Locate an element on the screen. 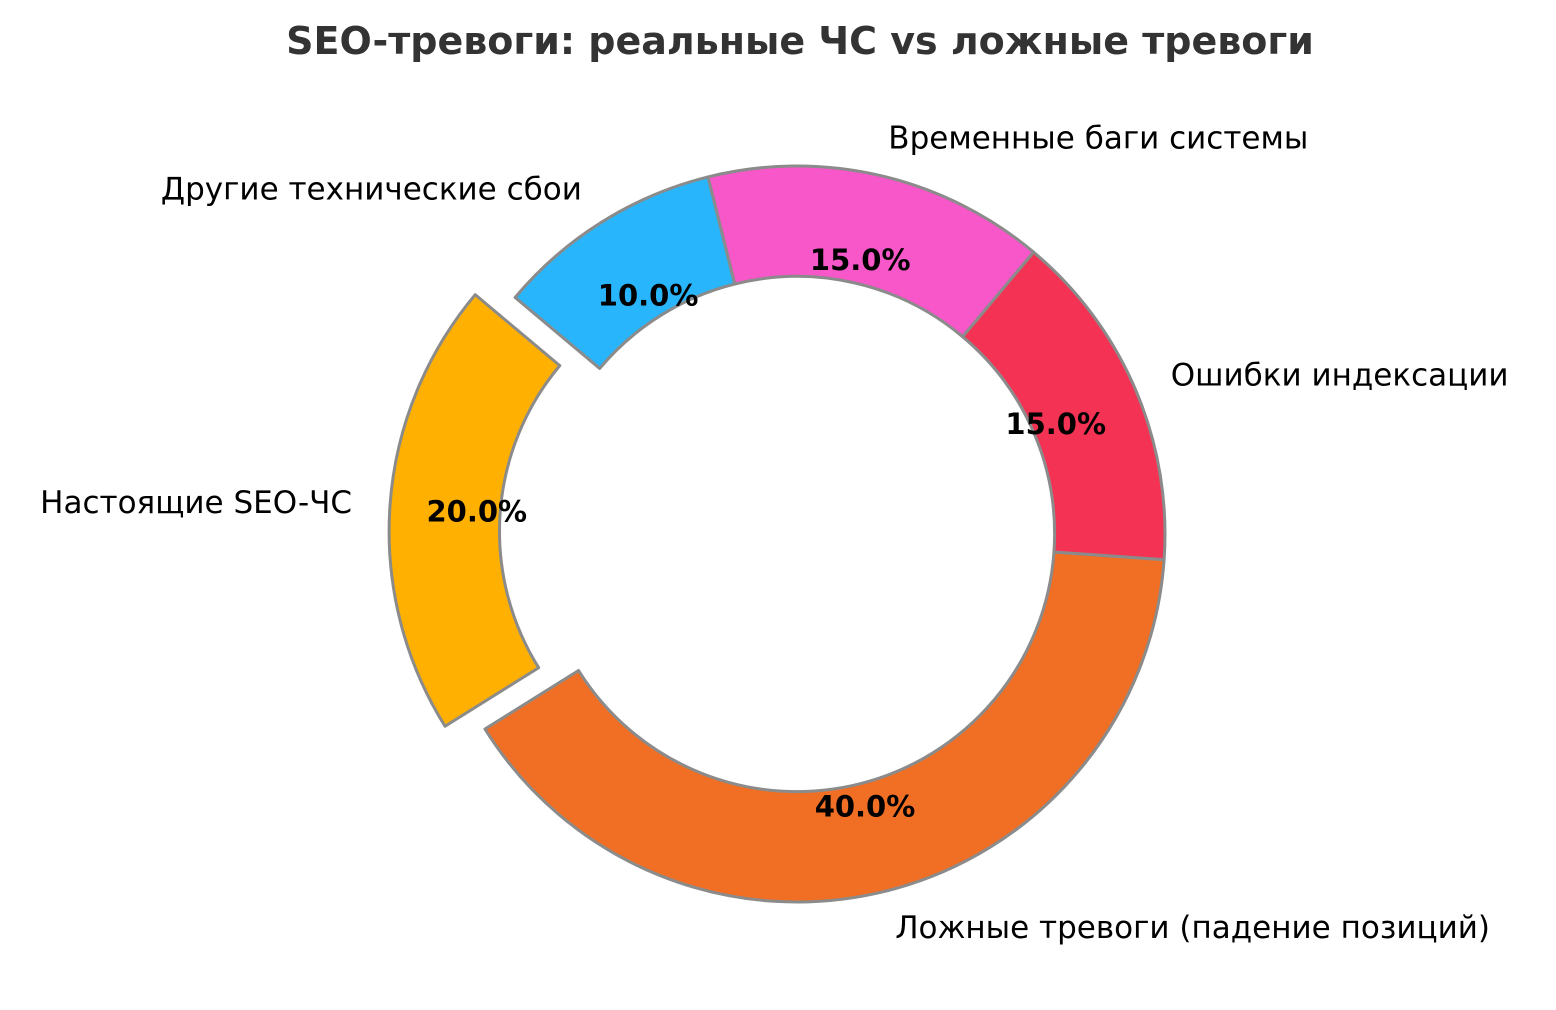 This screenshot has width=1556, height=1010. slice-label-4: Другие технические сбои is located at coordinates (371, 190).